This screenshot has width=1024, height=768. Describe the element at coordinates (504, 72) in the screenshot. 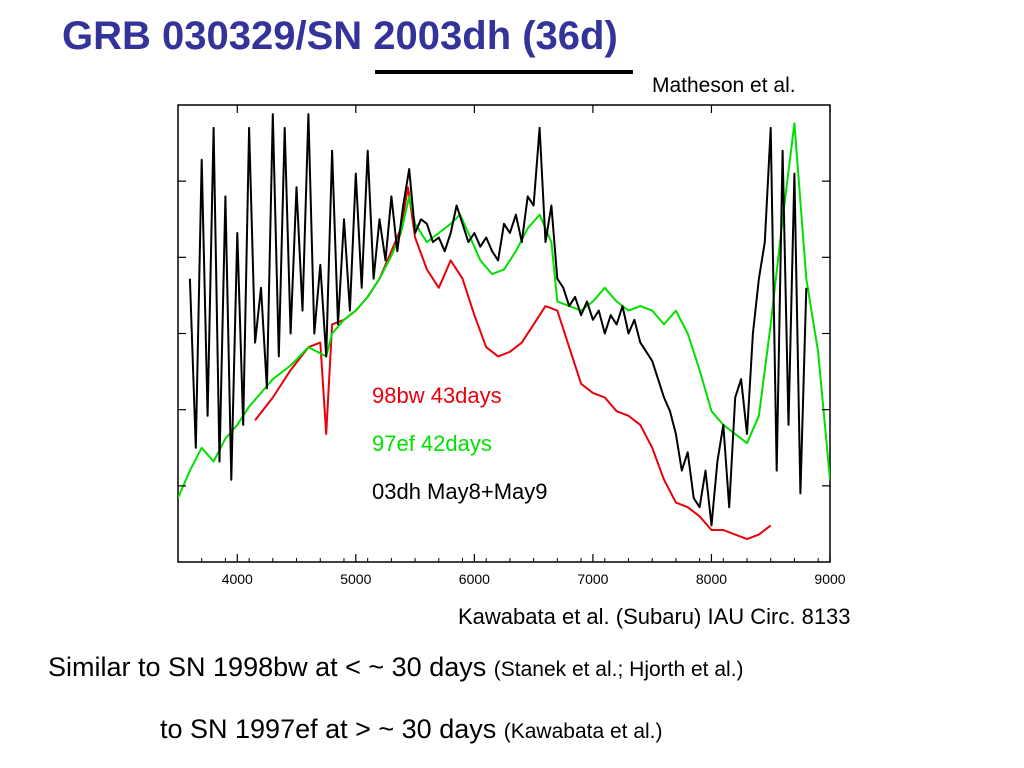

I see `title-underline` at that location.